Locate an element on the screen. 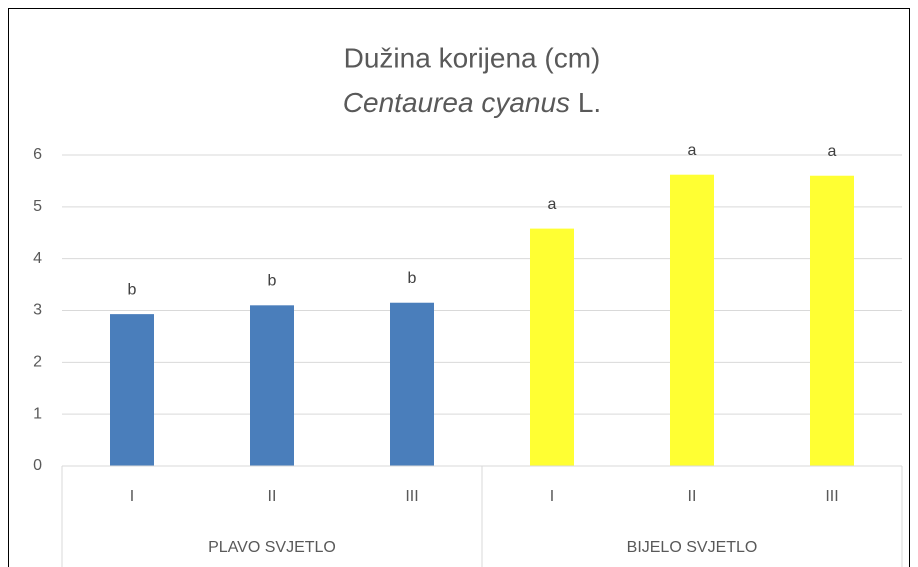 The height and width of the screenshot is (567, 918). group-label: PLAVO SVJETLO is located at coordinates (272, 547).